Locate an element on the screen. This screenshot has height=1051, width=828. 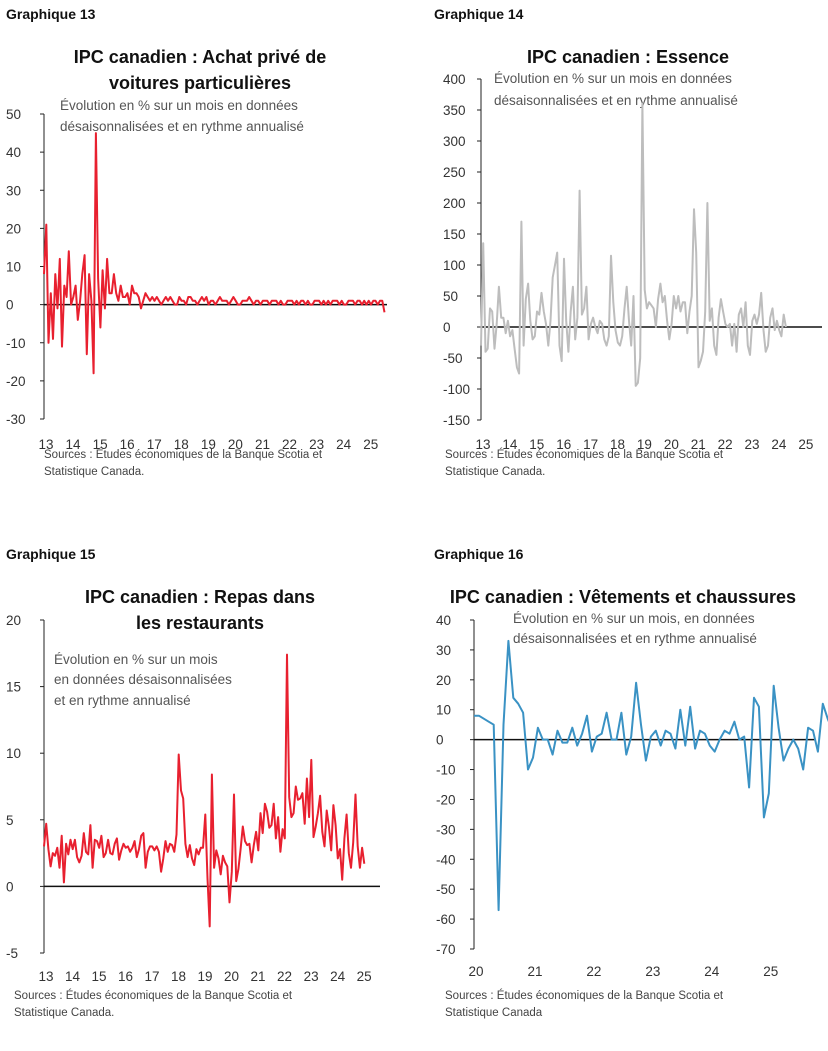
chart-title: les restaurants is located at coordinates (200, 623).